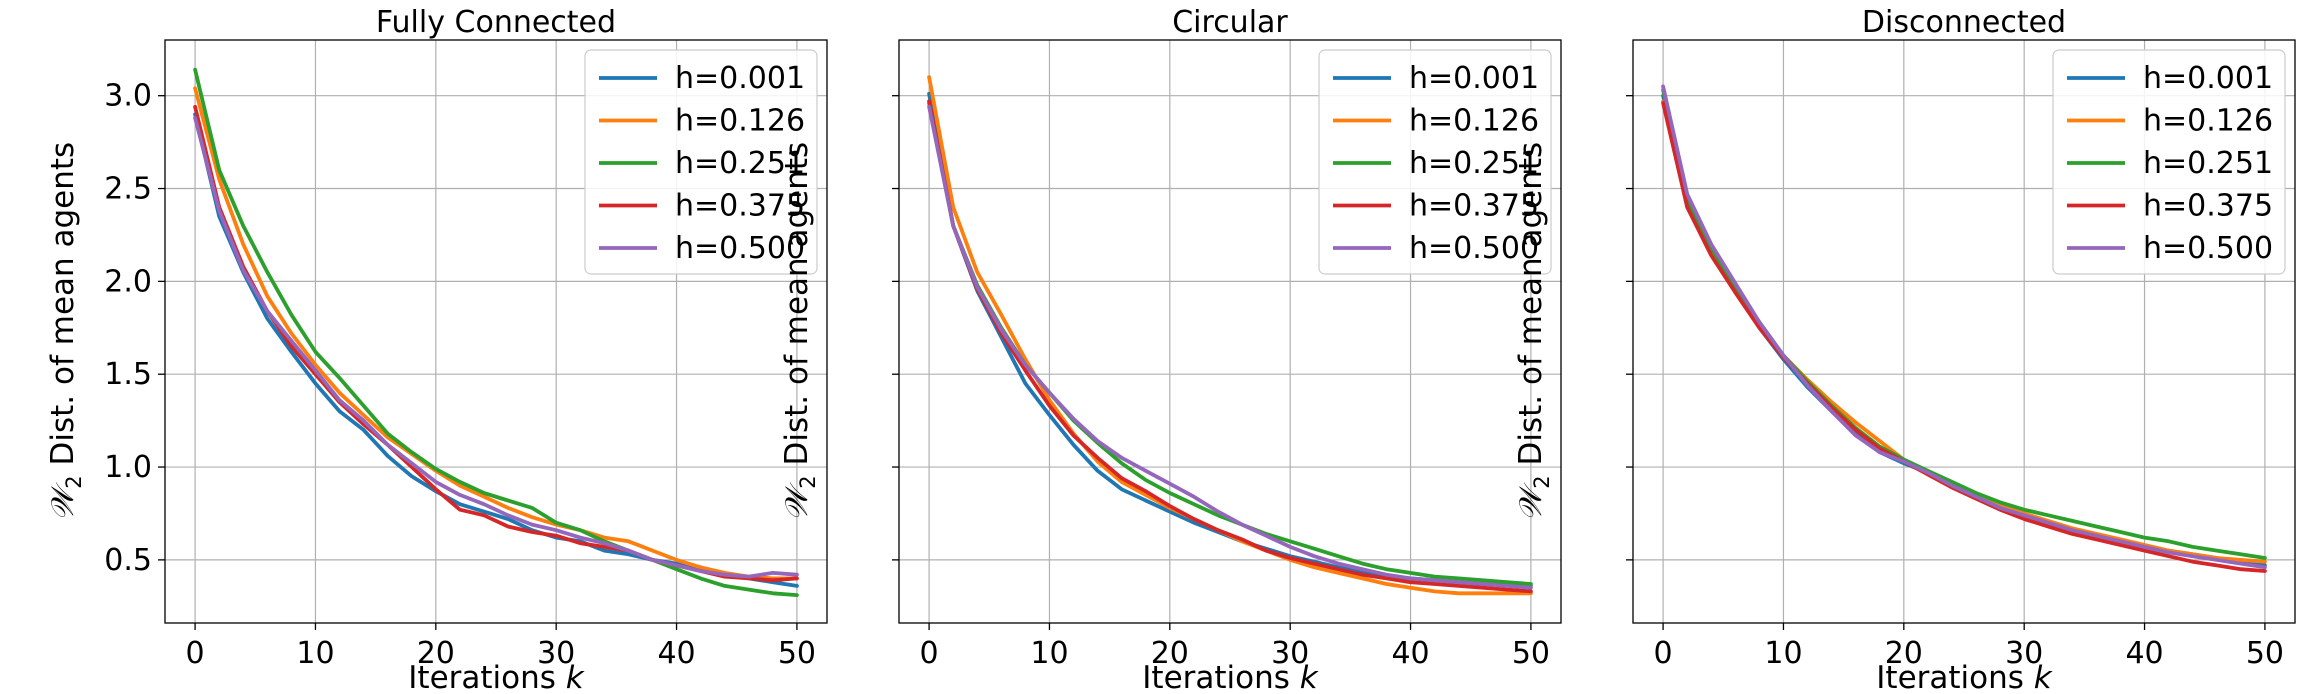  Describe the element at coordinates (1230, 22) in the screenshot. I see `chart-title: Circular` at that location.